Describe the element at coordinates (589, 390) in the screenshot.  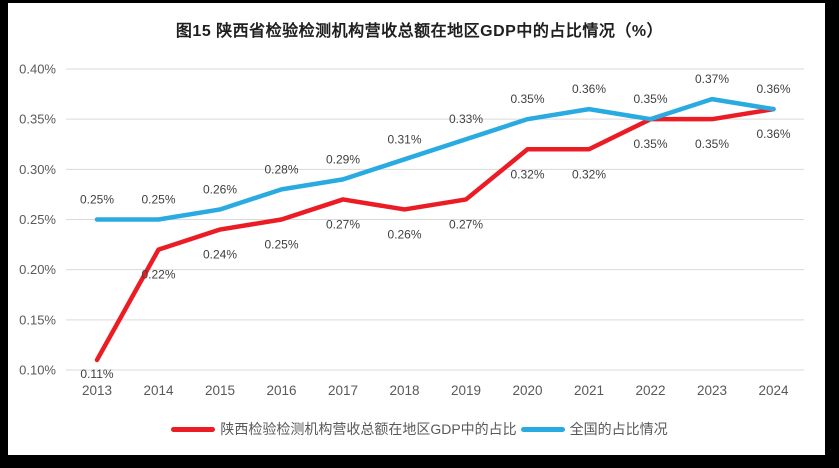
I see `x-axis-tick-label: 2021` at that location.